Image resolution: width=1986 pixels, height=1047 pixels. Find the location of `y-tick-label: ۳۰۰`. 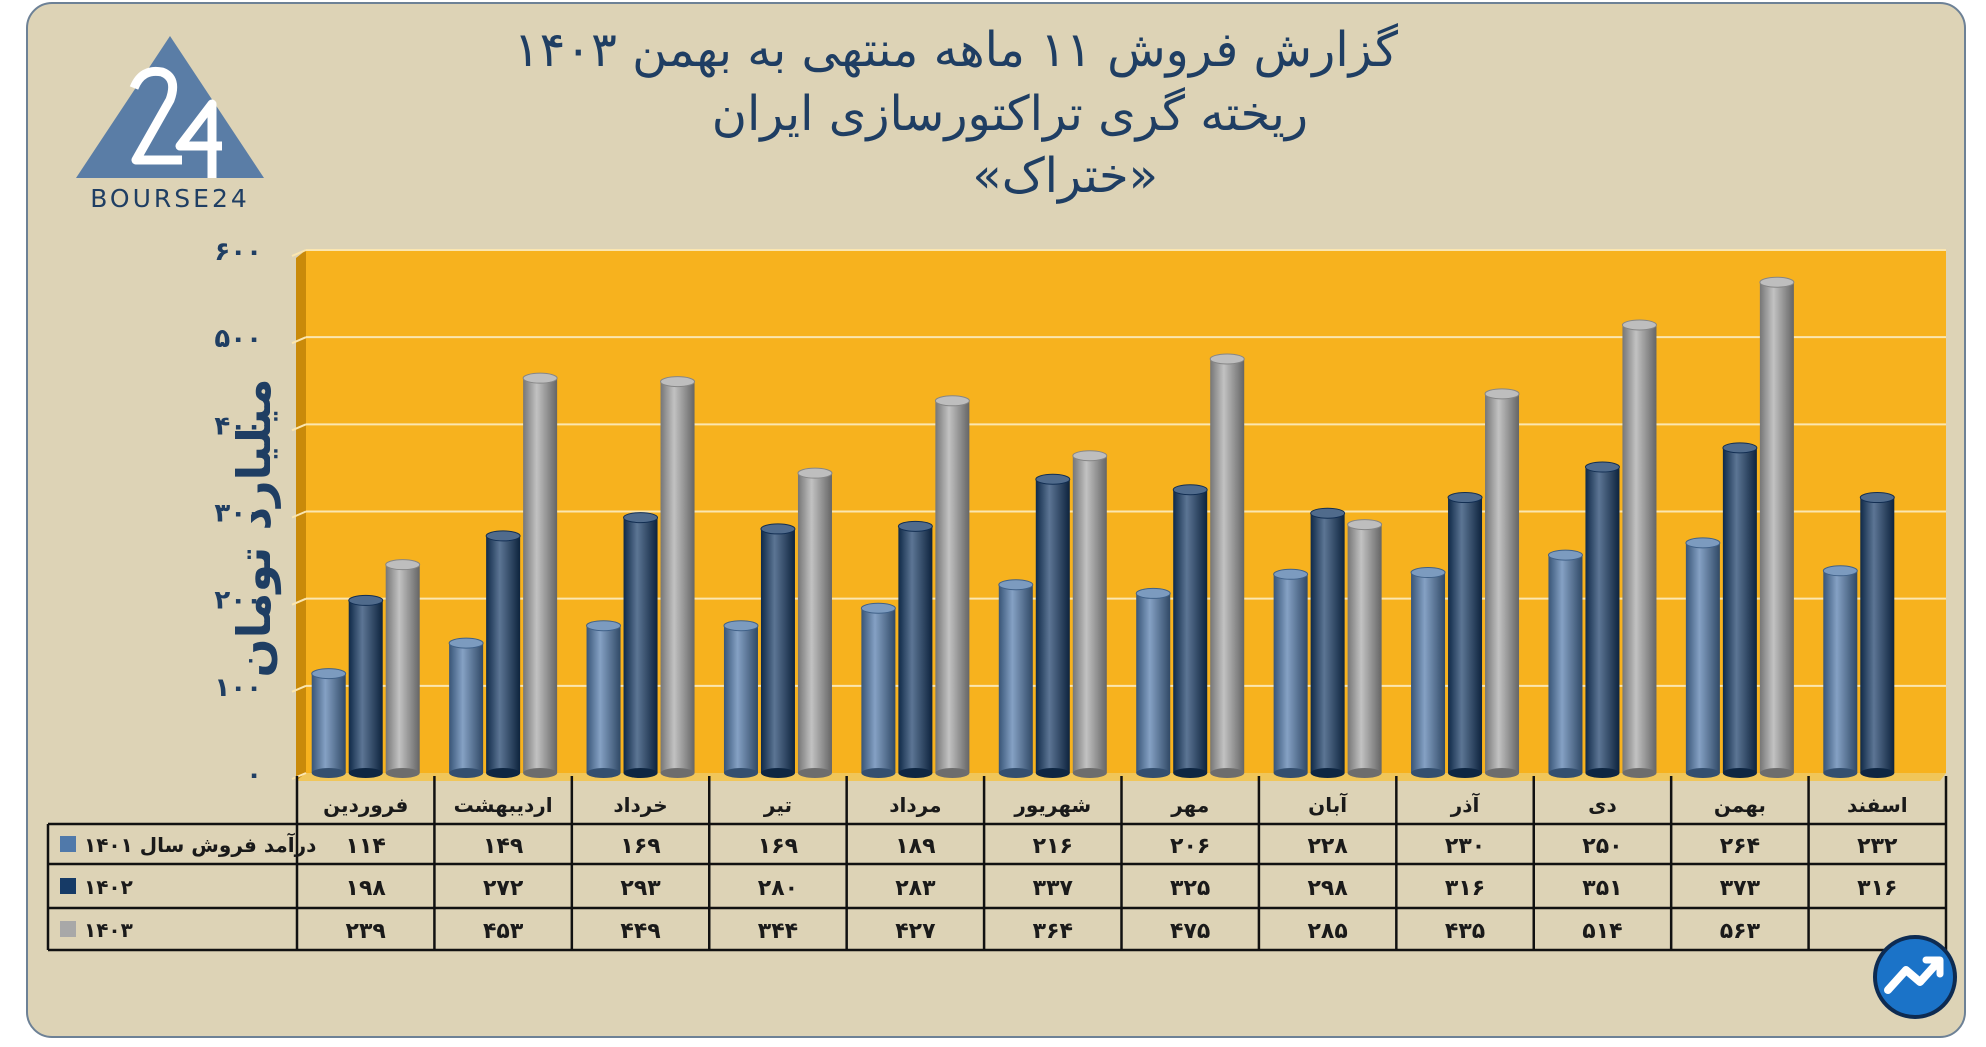

y-tick-label: ۳۰۰ is located at coordinates (238, 514).